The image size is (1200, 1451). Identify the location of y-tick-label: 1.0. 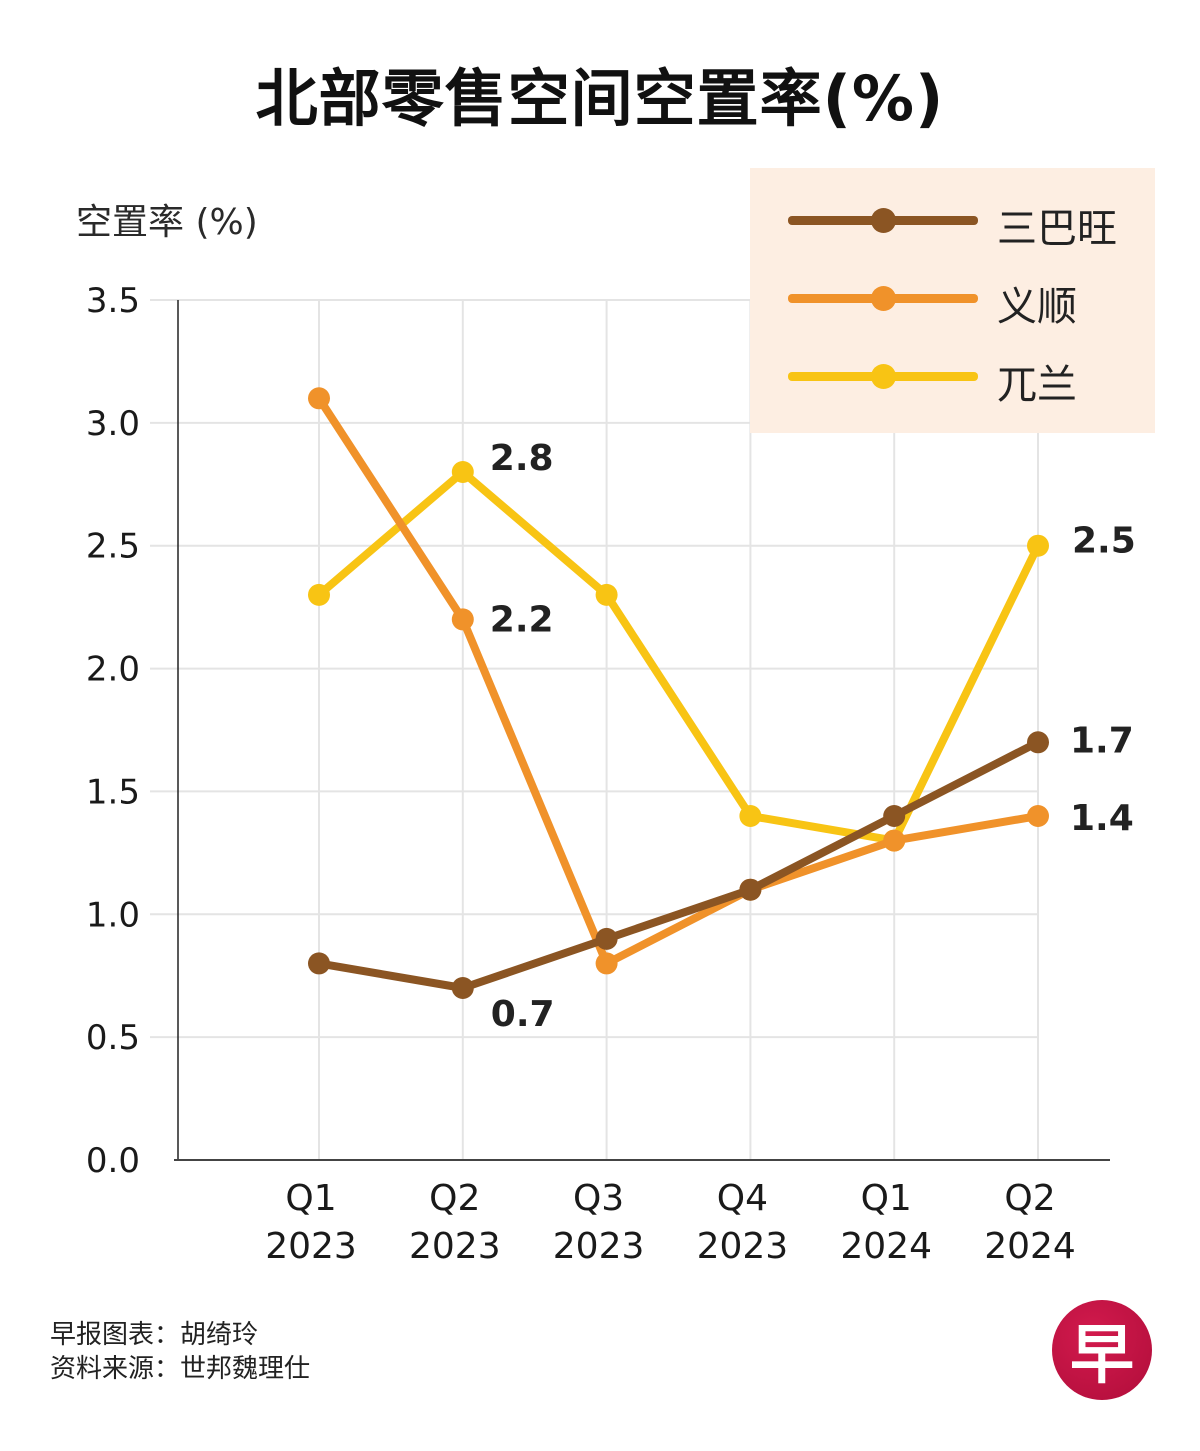
(113, 915).